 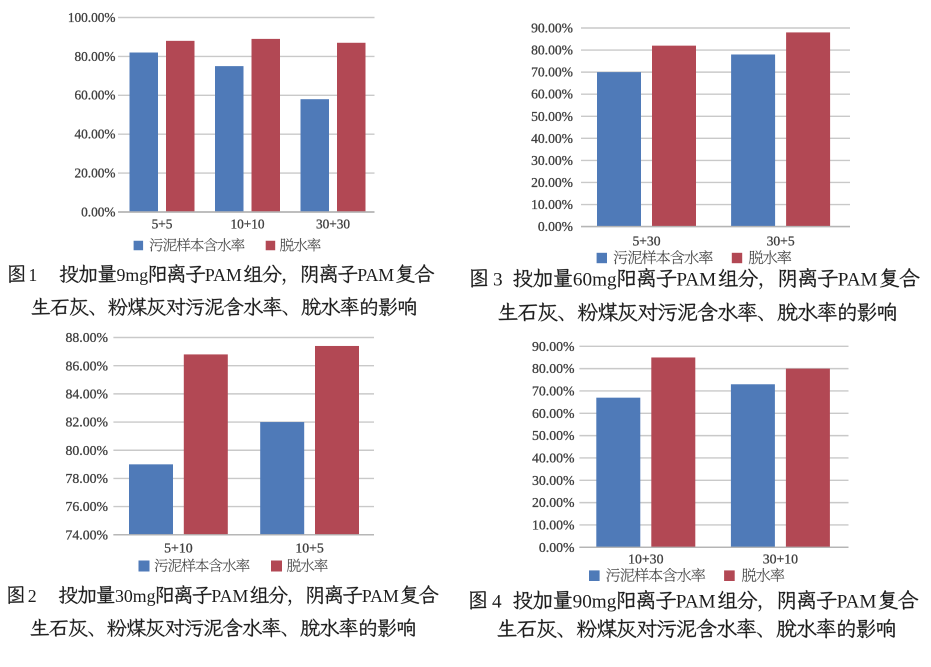 I want to click on svg-text: 2, so click(x=32, y=596).